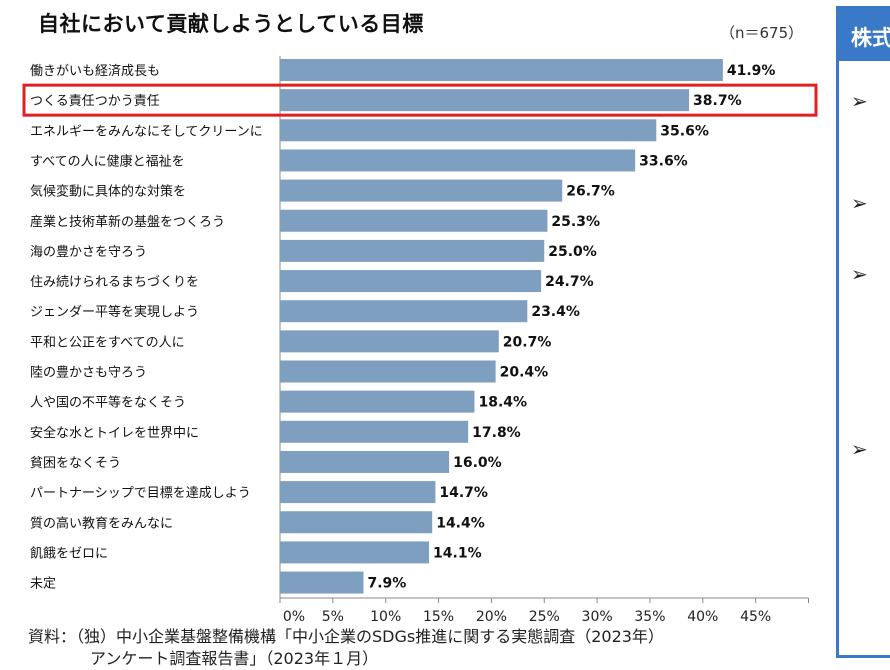  I want to click on data-label: 23.4%, so click(555, 312).